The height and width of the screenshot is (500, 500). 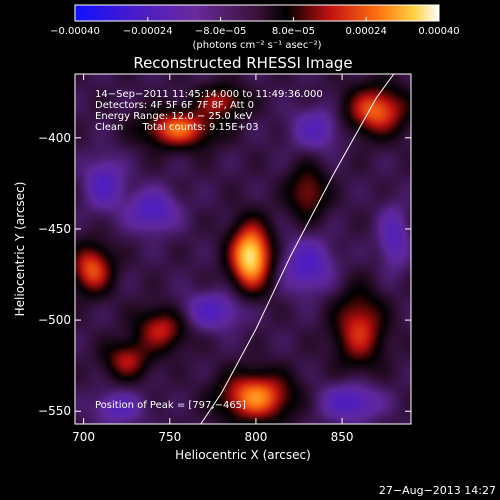 What do you see at coordinates (173, 116) in the screenshot?
I see `annotation-energy-range: Energy Range: 12.0 − 25.0 keV` at bounding box center [173, 116].